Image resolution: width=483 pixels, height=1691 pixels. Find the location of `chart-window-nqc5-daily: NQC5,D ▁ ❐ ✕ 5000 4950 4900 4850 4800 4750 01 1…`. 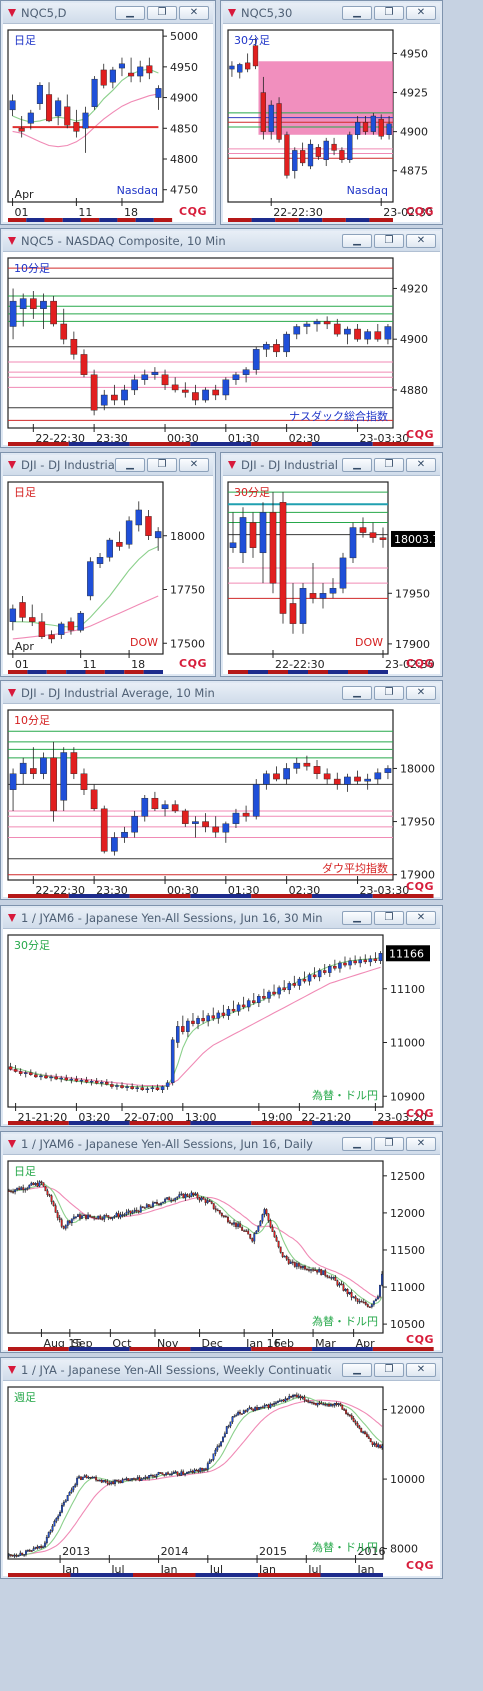

chart-window-nqc5-daily: NQC5,D ▁ ❐ ✕ 5000 4950 4900 4850 4800 4750 01 1… is located at coordinates (108, 112).